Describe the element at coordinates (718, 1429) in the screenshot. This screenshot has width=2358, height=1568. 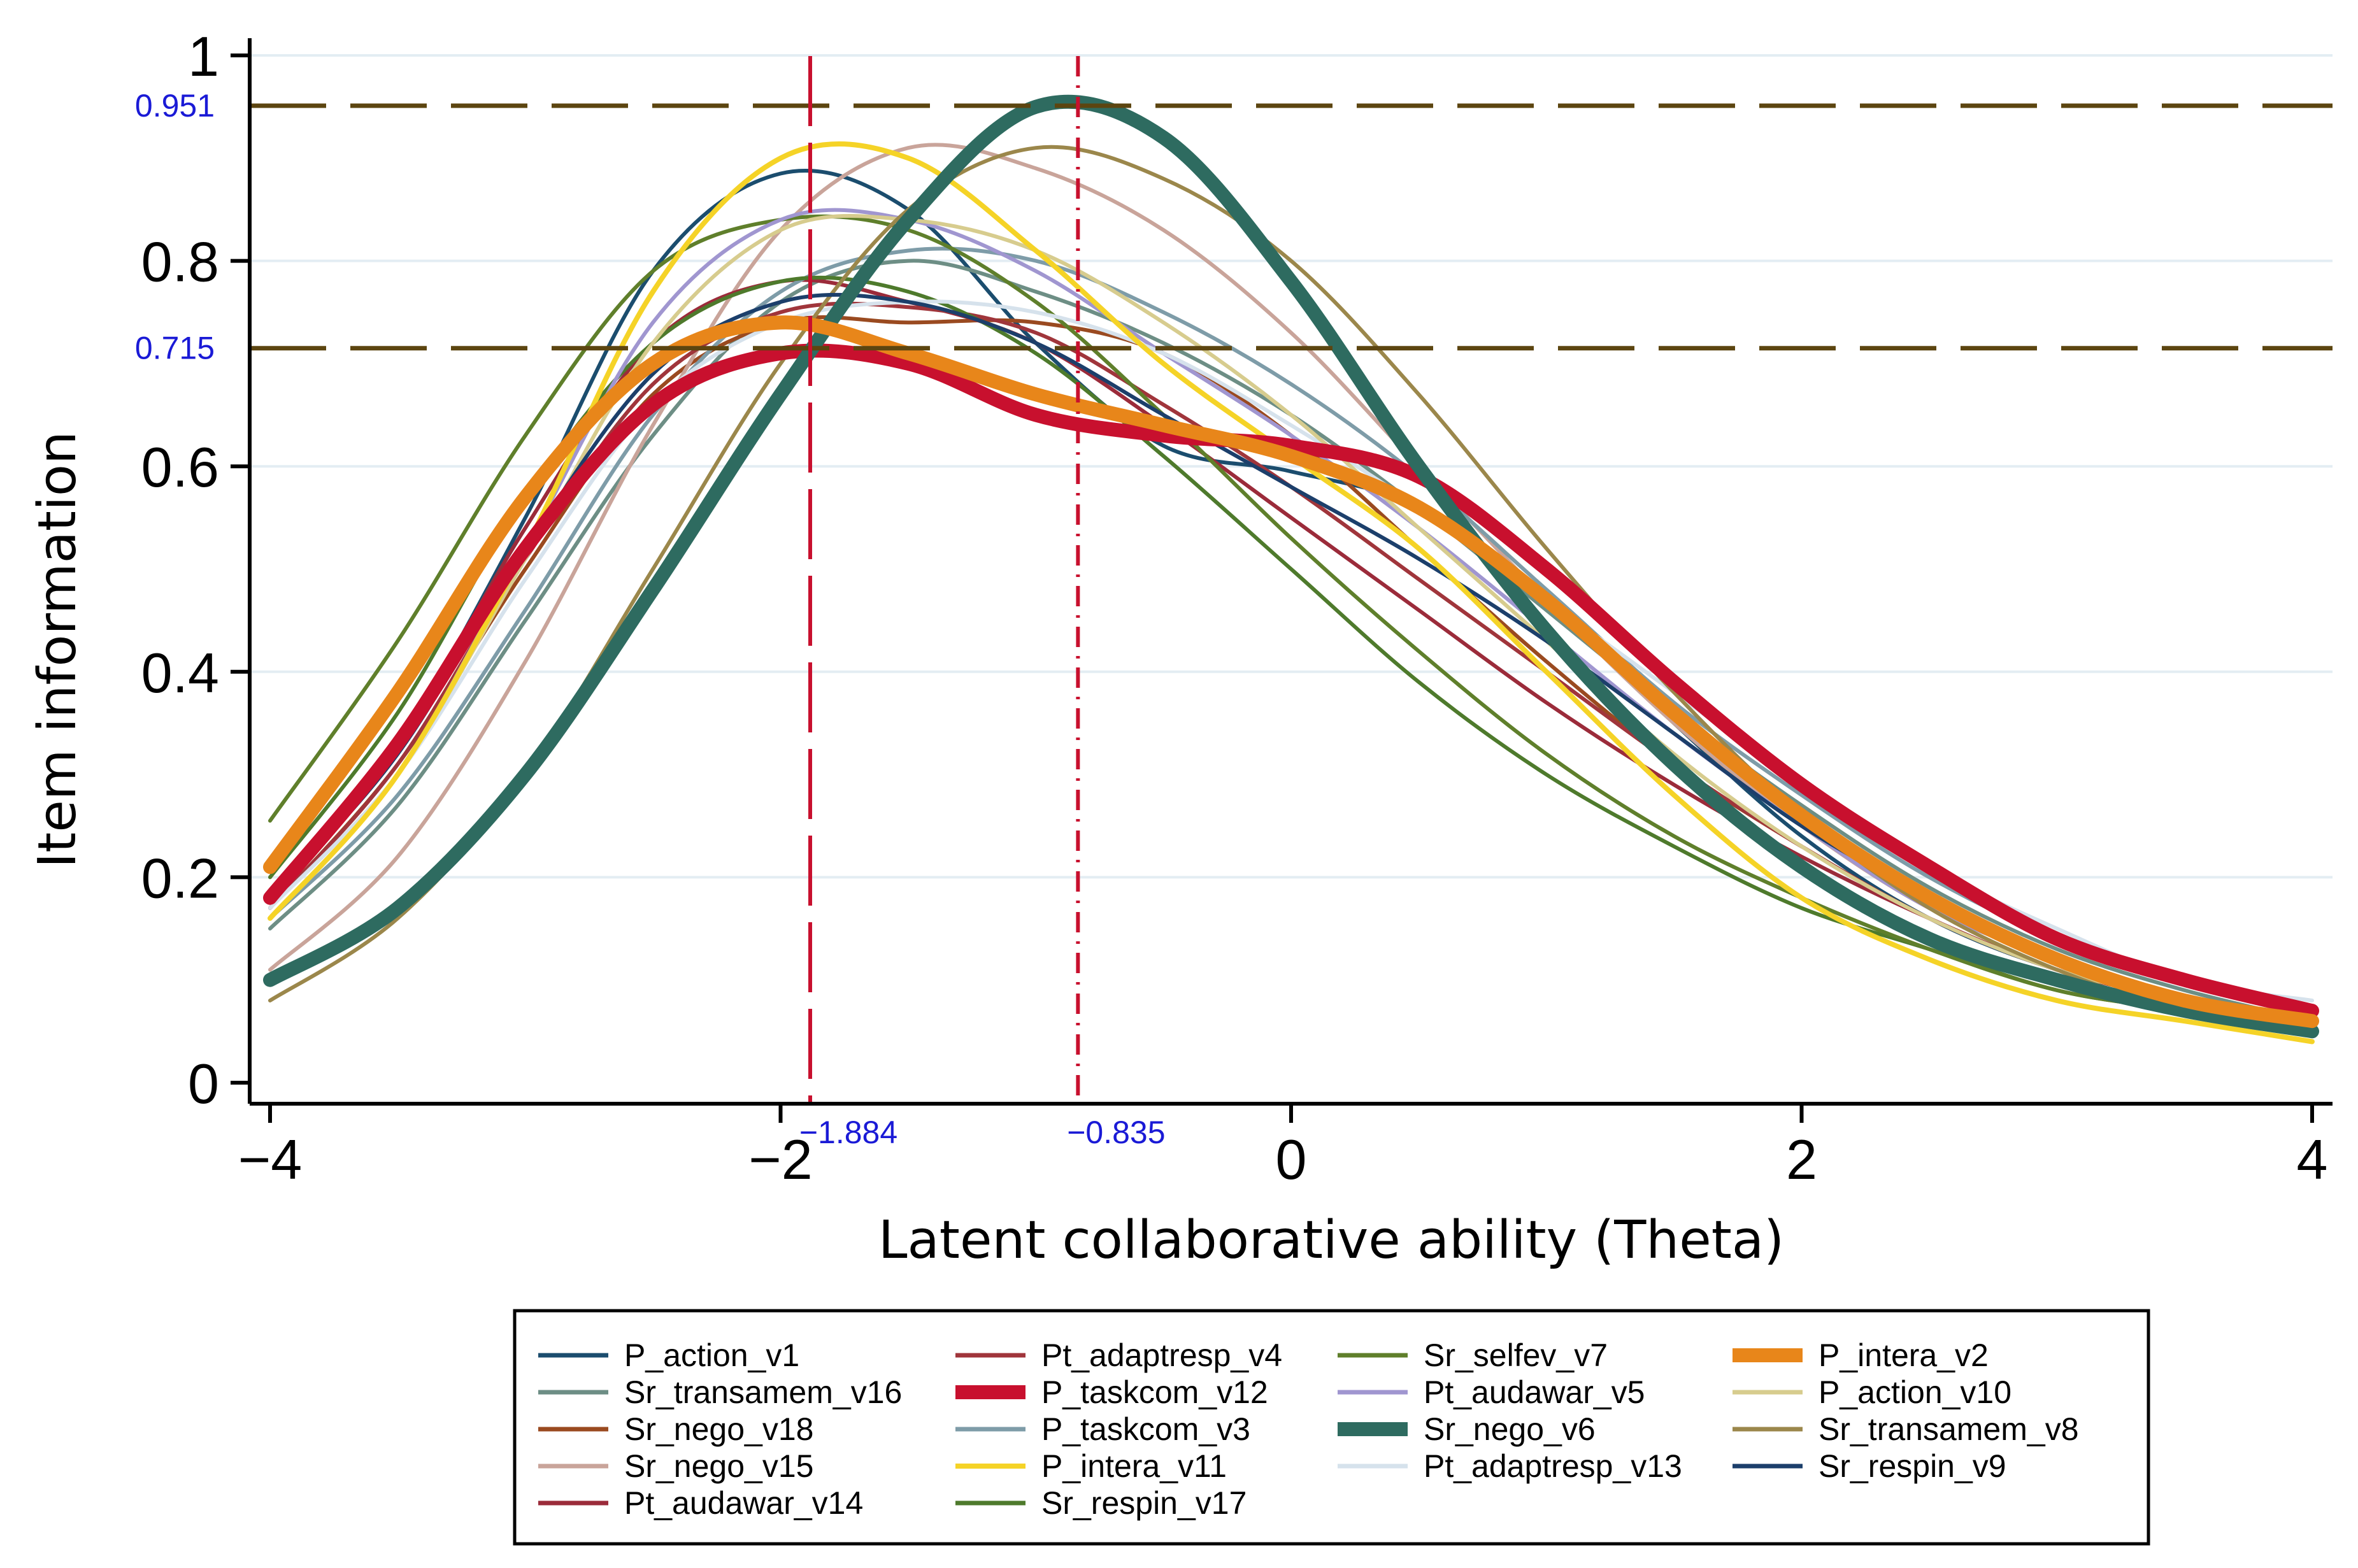
I see `legend-label-Sr_nego_v18: Sr_nego_v18` at that location.